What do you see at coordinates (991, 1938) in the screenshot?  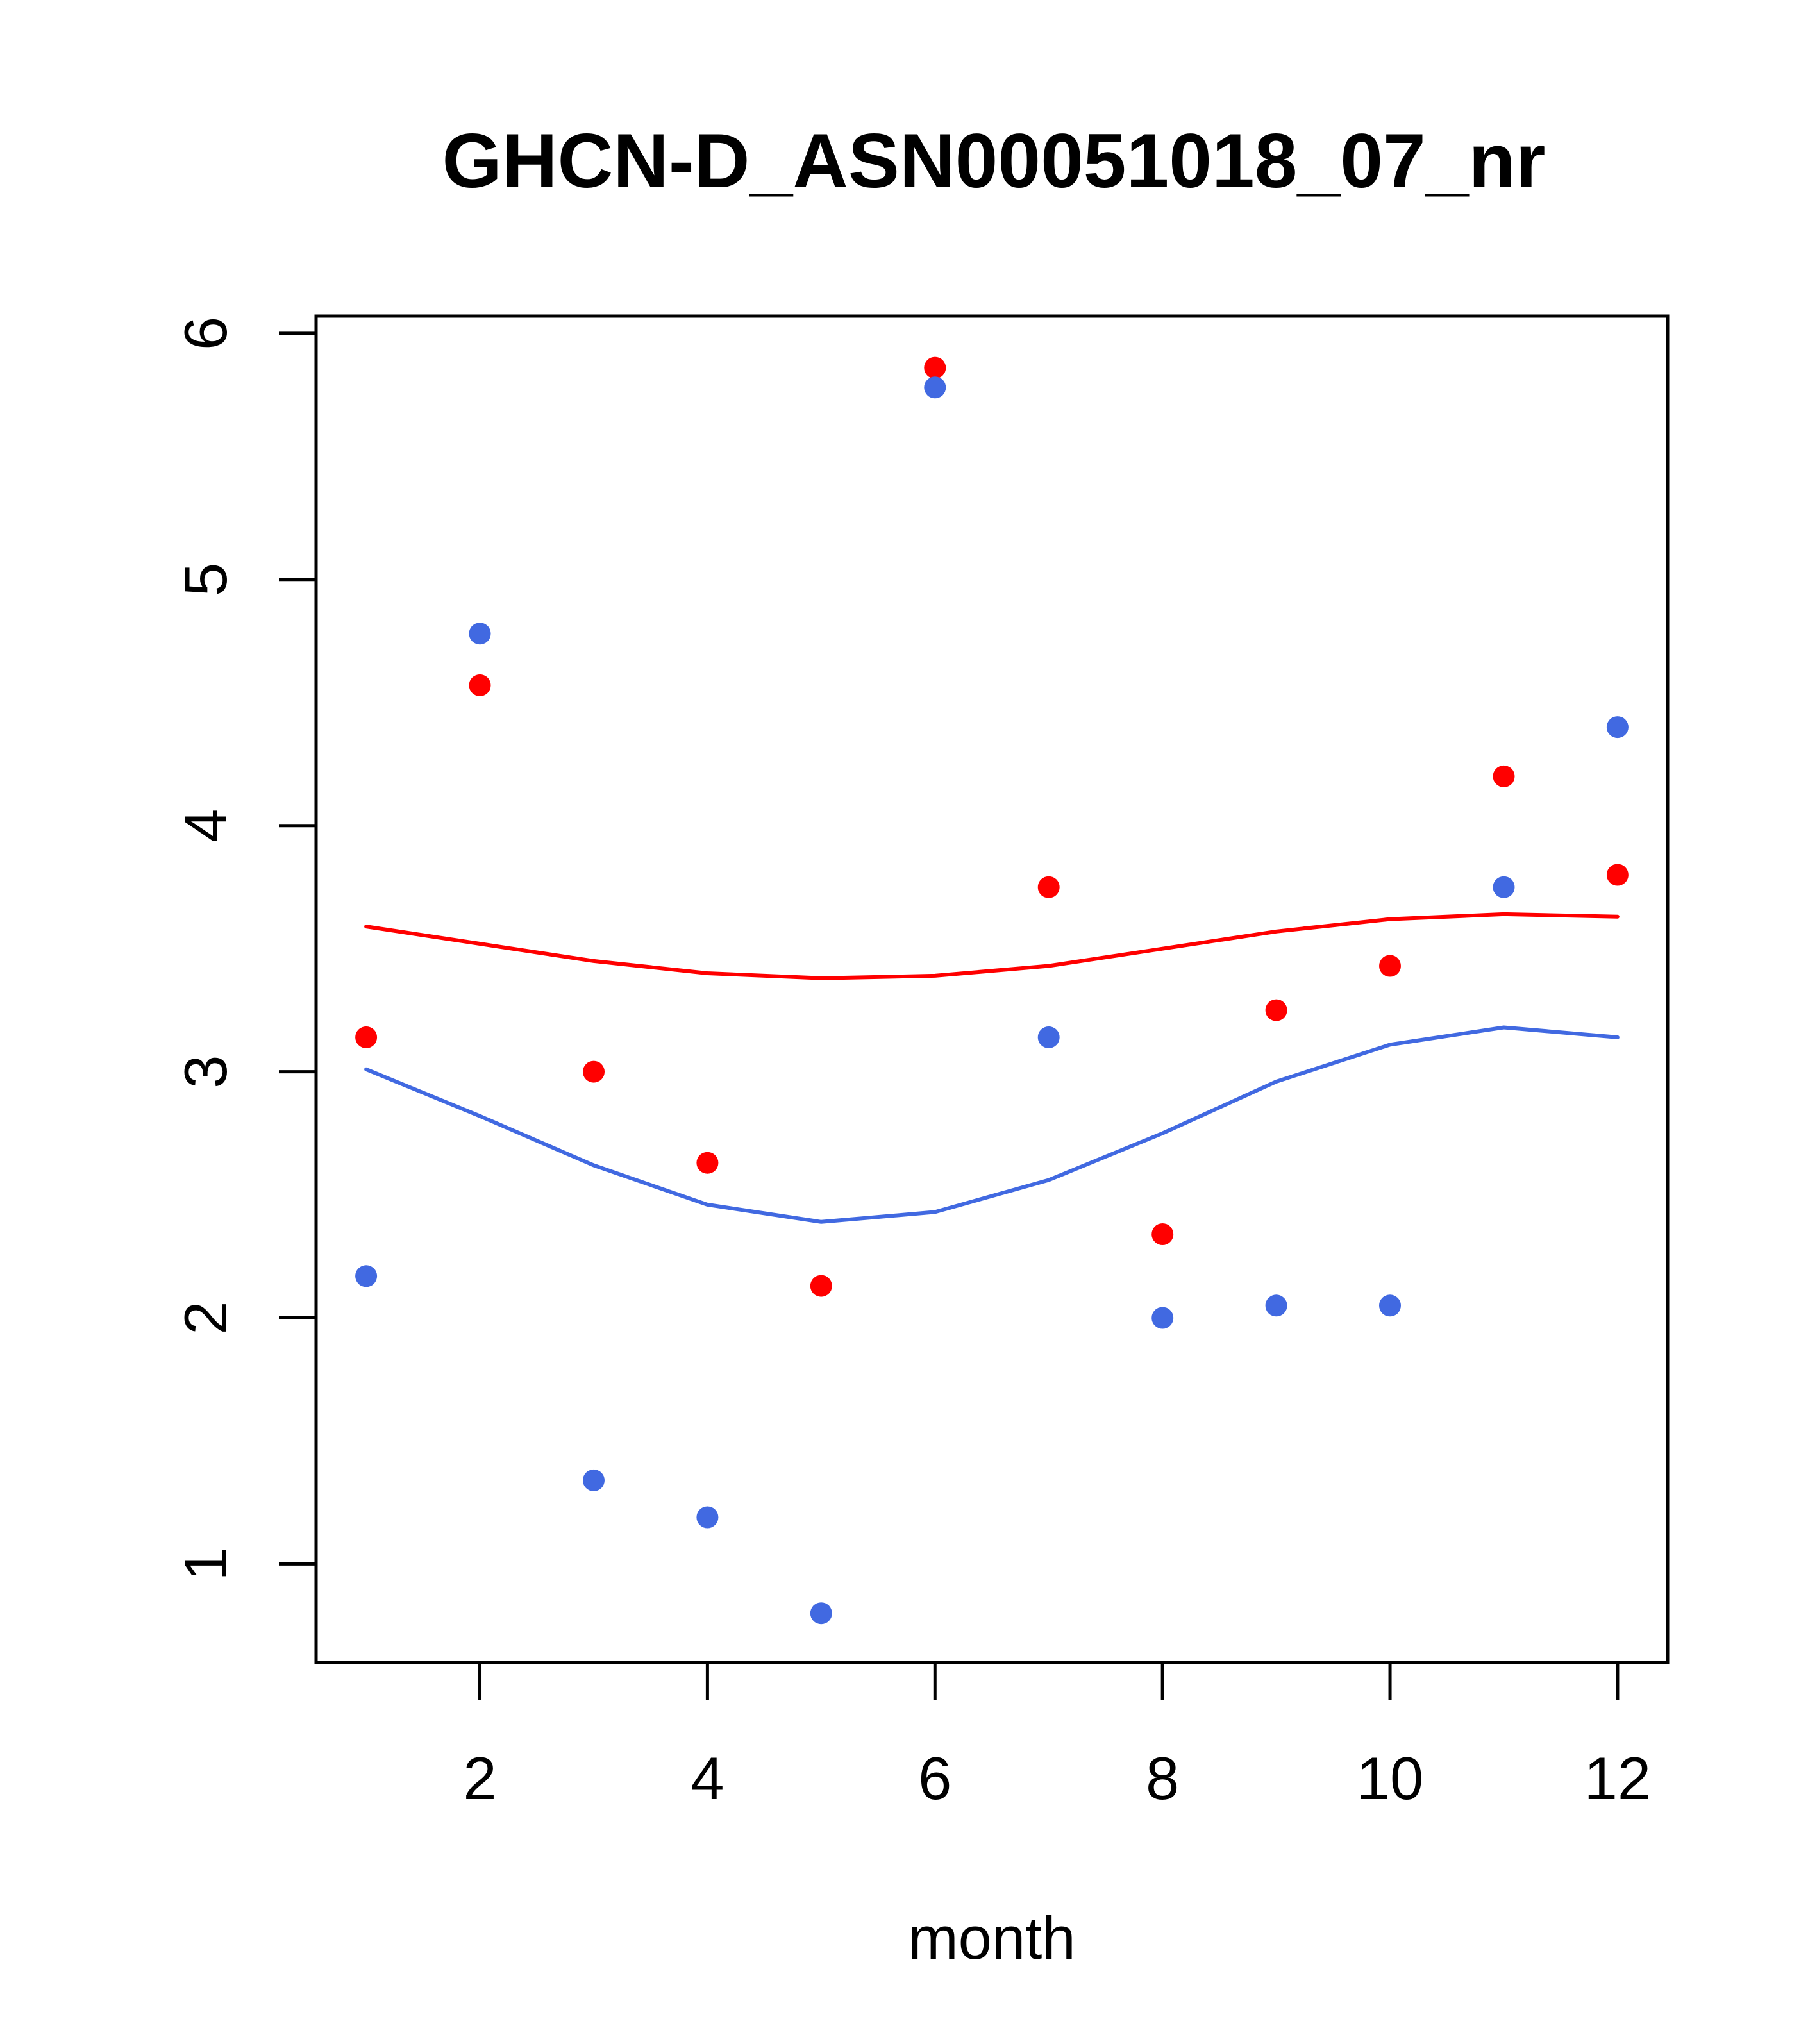 I see `x-axis-label: month` at bounding box center [991, 1938].